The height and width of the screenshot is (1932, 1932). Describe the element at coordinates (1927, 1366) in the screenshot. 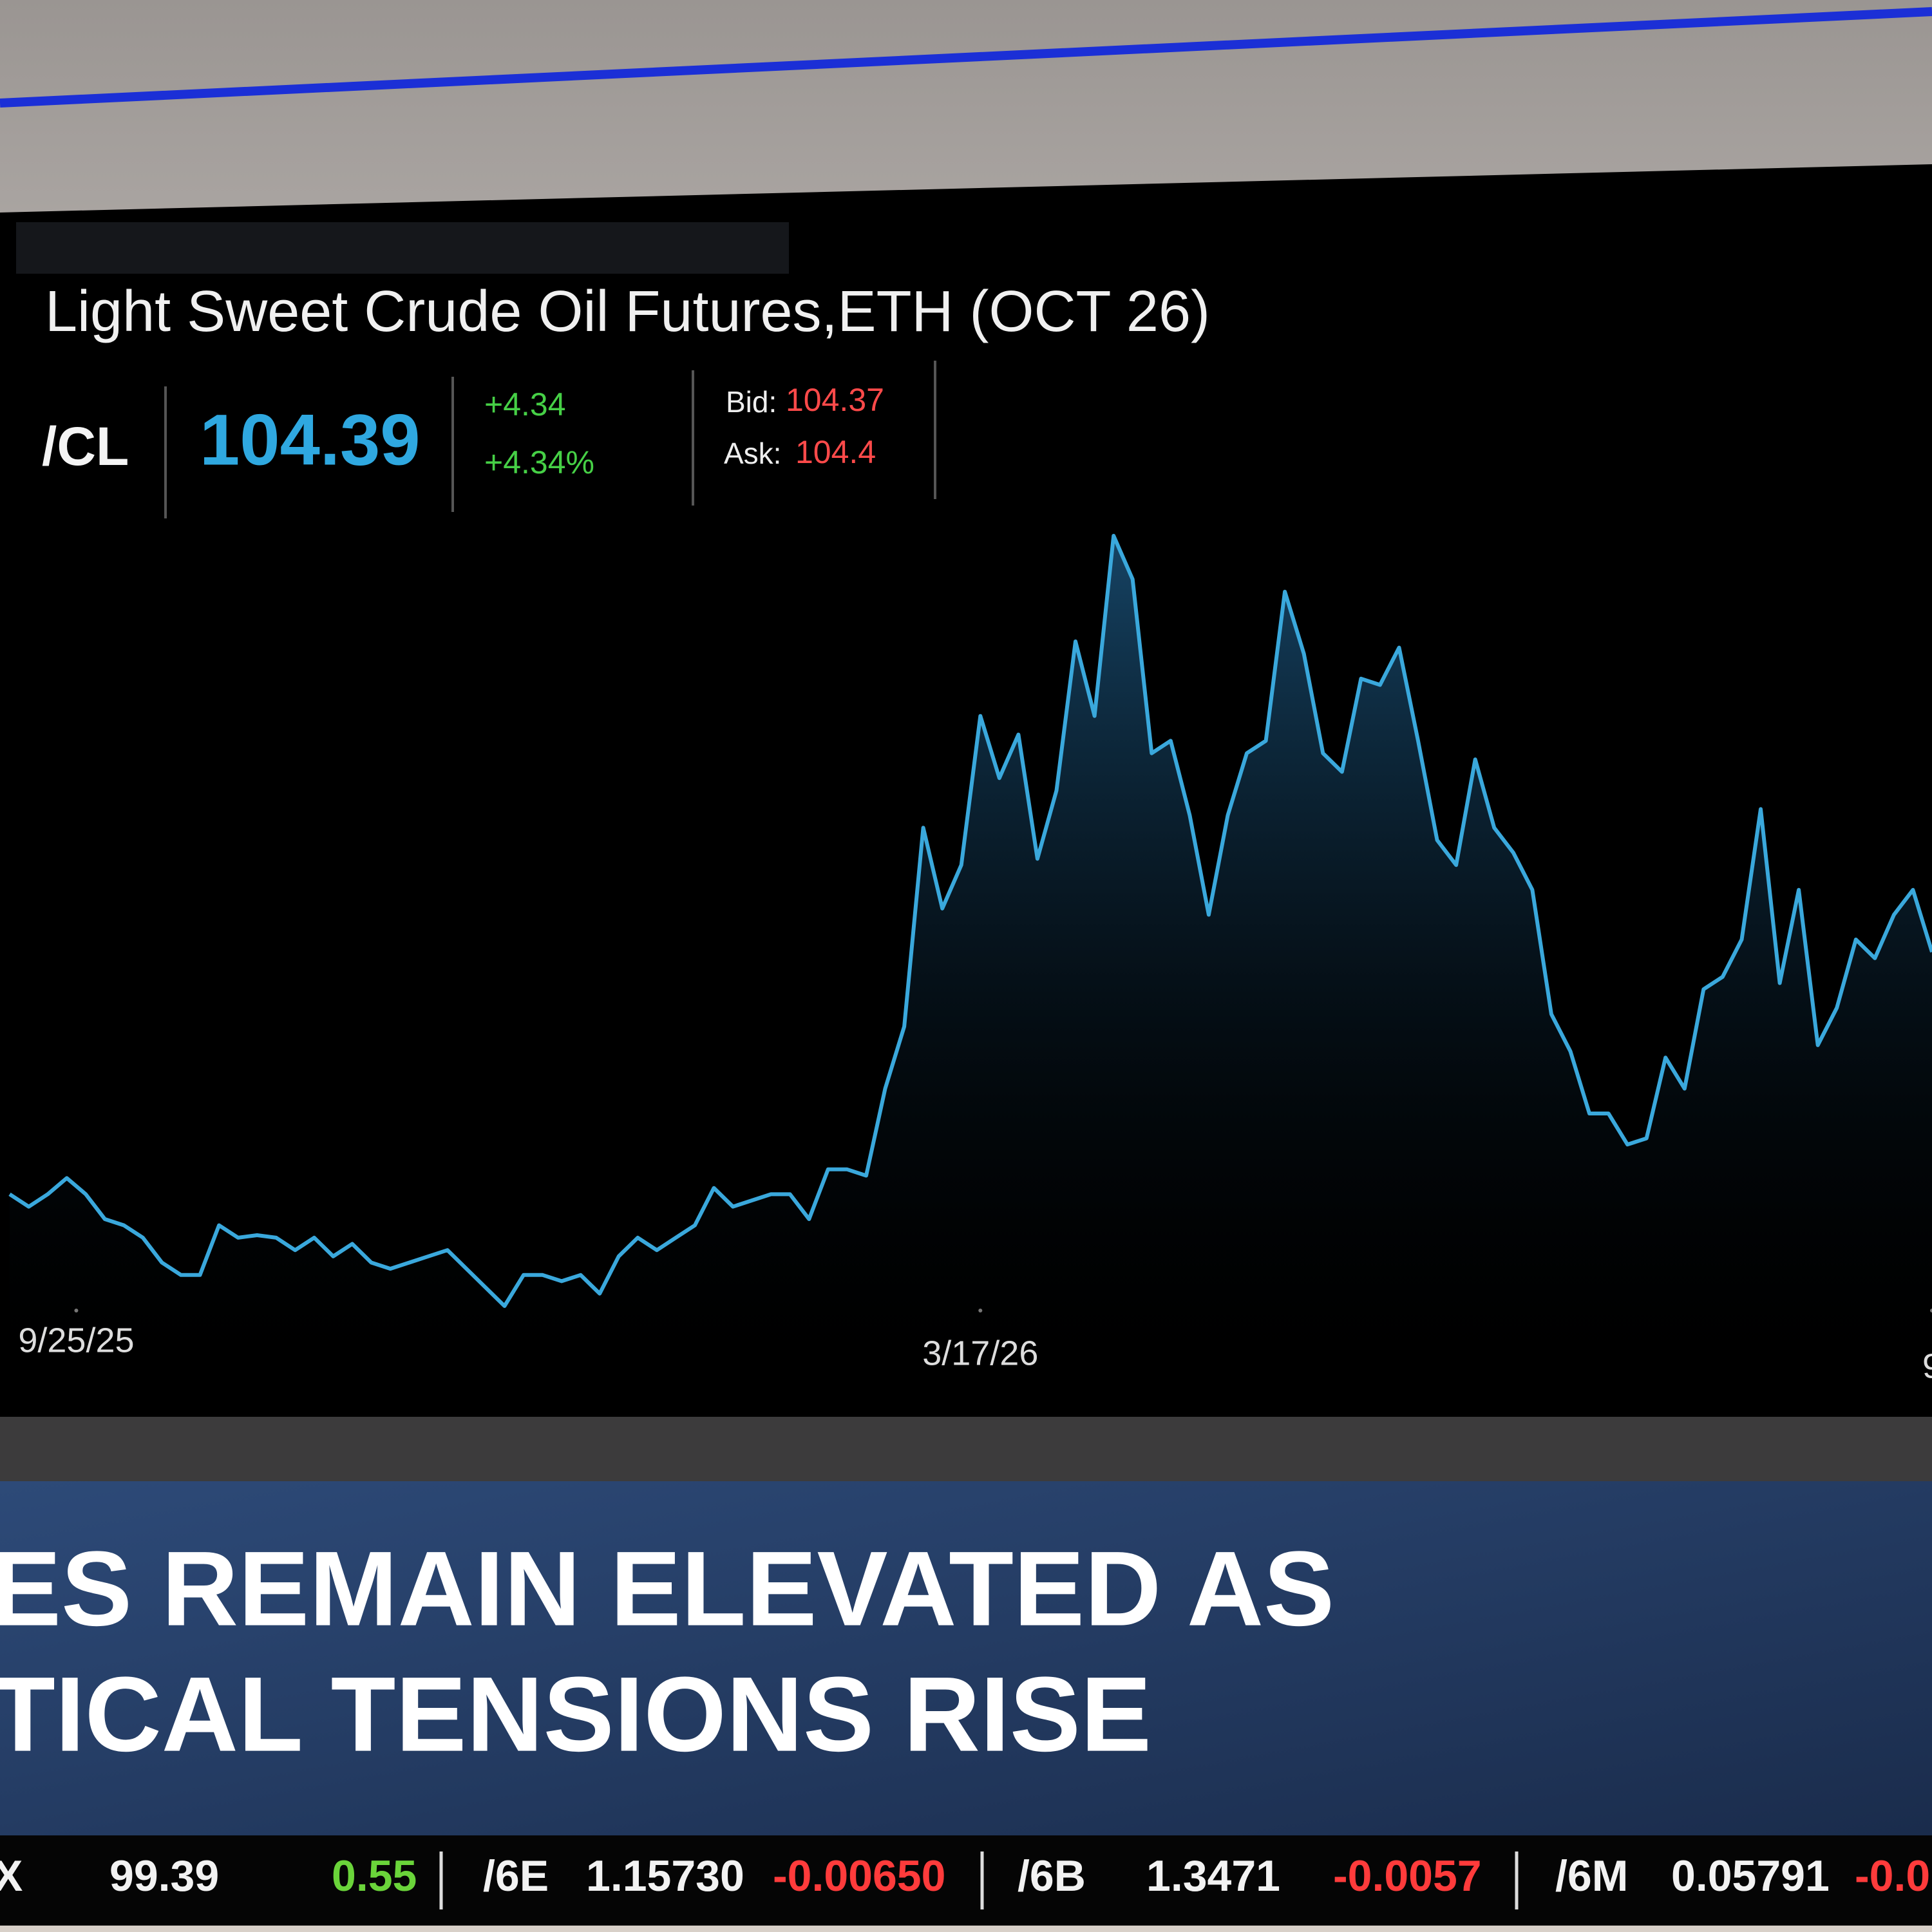

I see `x-tick-label: 9` at that location.